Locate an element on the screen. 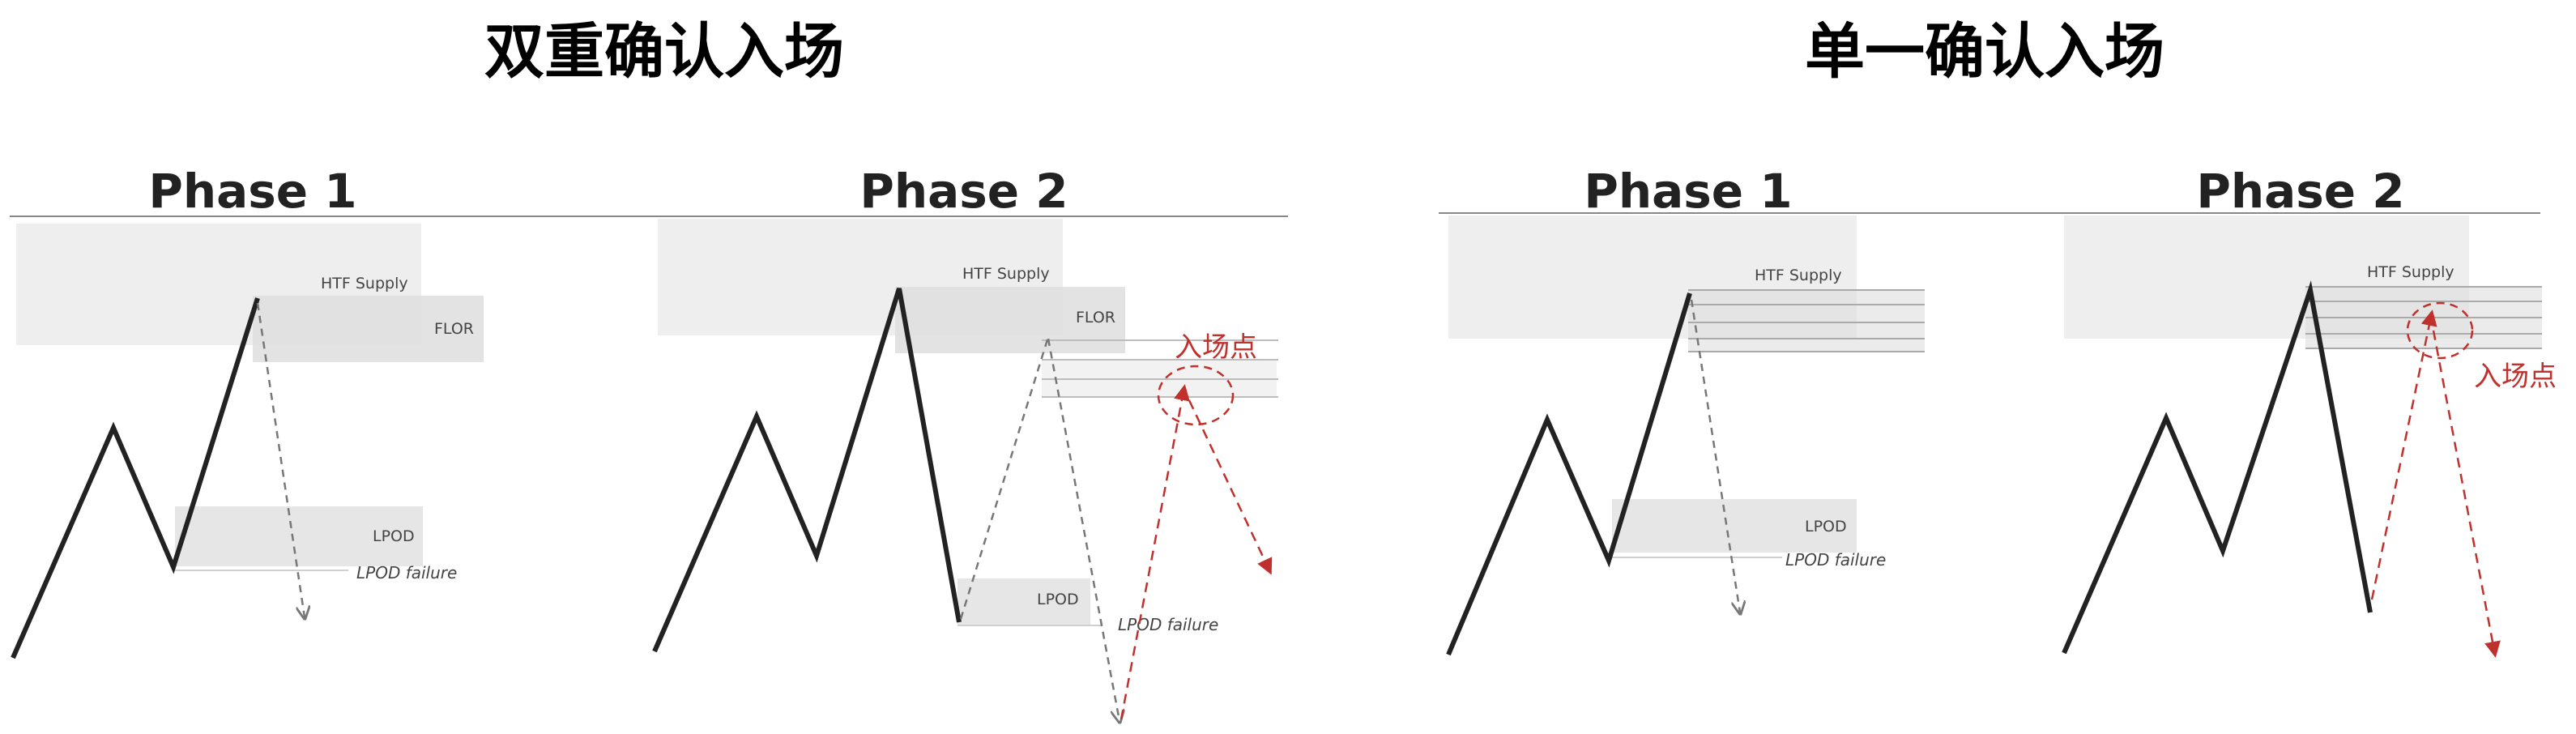  panel-right-phase-1: Phase 1 HTF Supply LPOD LPOD failure is located at coordinates (1686, 410).